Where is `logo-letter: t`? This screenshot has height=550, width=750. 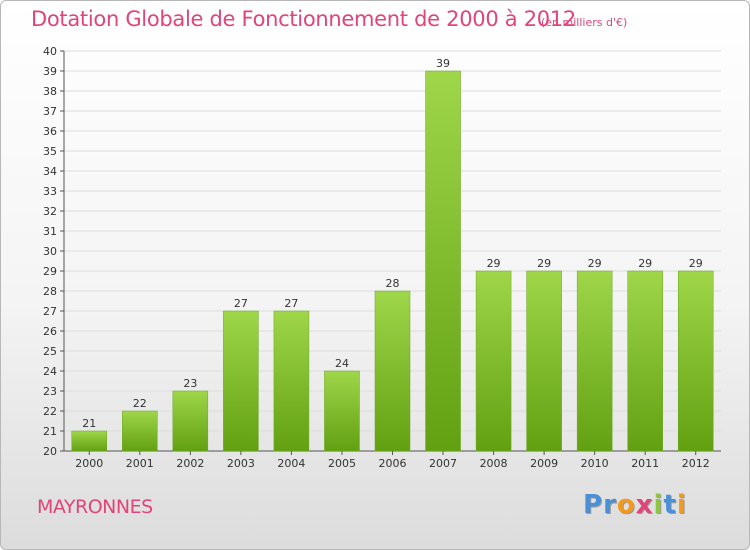
logo-letter: t is located at coordinates (670, 505).